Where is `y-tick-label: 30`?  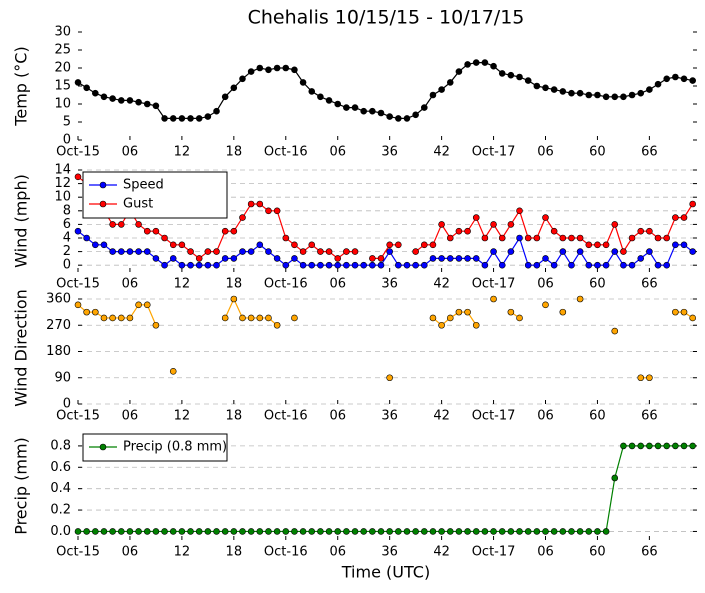
y-tick-label: 30 is located at coordinates (62, 32).